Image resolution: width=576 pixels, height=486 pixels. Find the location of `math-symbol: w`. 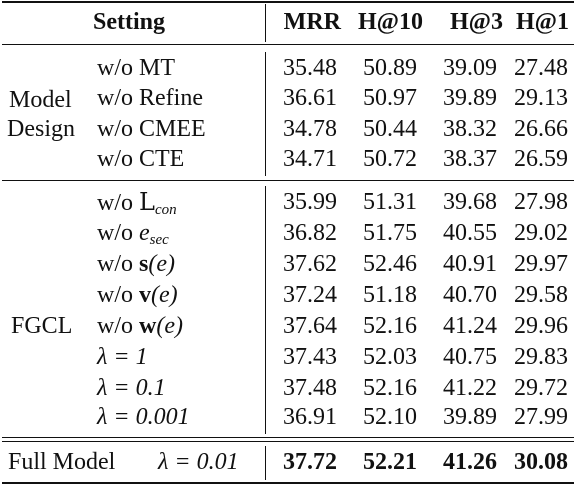

math-symbol: w is located at coordinates (148, 326).